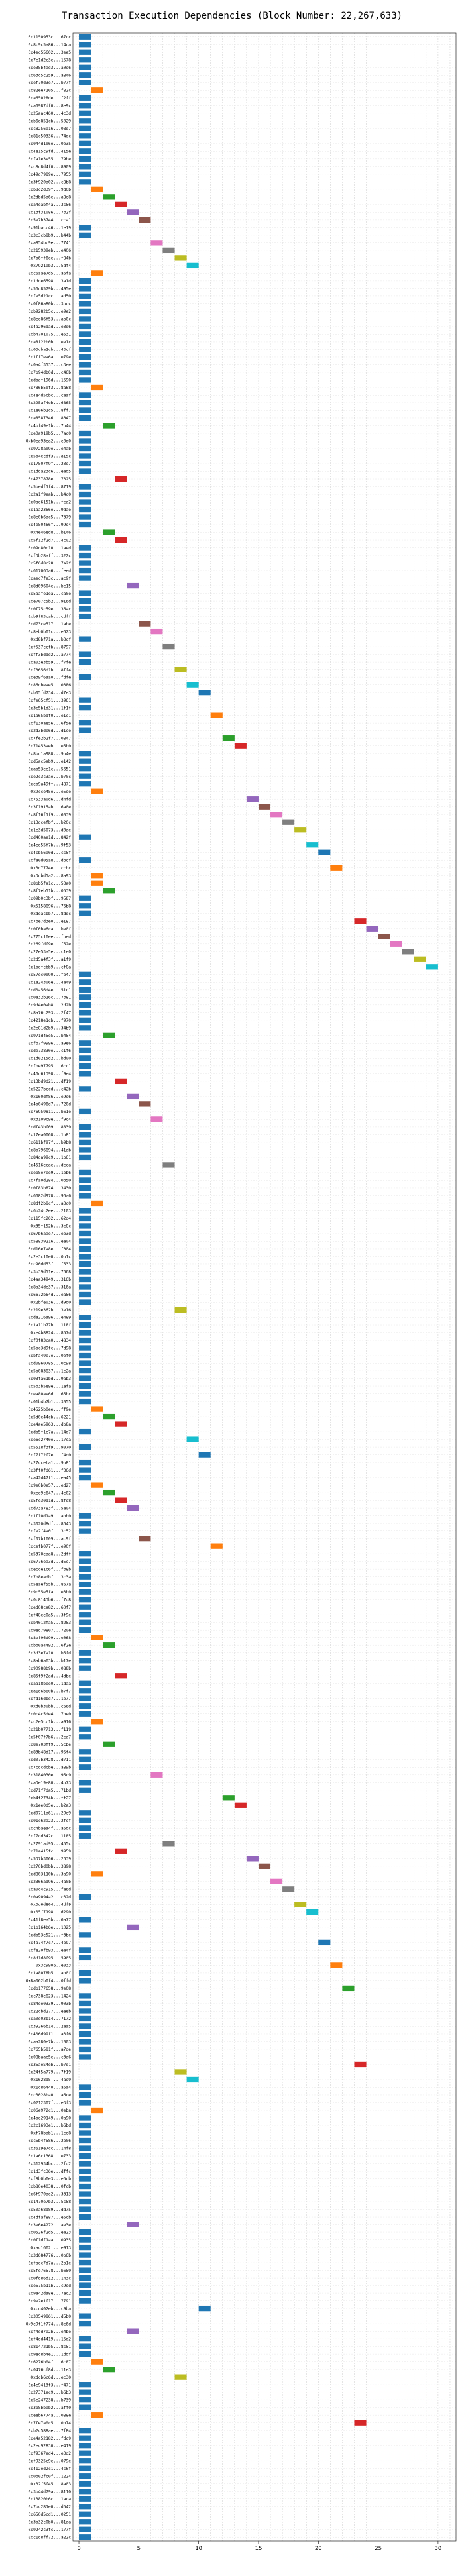 This screenshot has width=464, height=2576. What do you see at coordinates (50, 1135) in the screenshot?
I see `y-tick-label: 0x17ea0068...1b81` at bounding box center [50, 1135].